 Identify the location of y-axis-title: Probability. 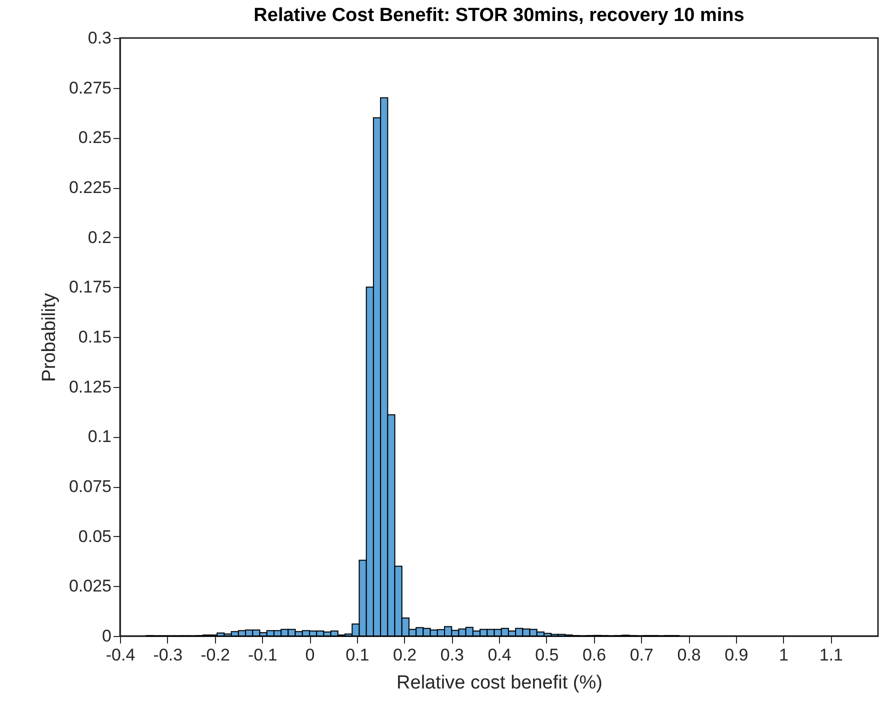
(49, 337).